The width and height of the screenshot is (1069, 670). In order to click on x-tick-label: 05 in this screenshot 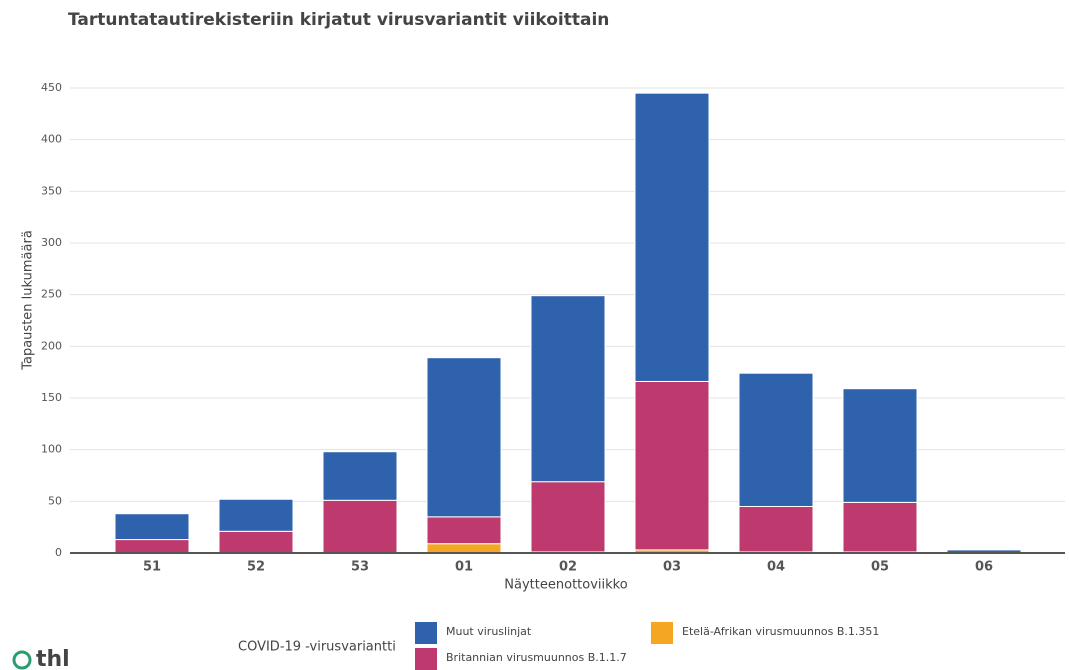, I will do `click(880, 567)`.